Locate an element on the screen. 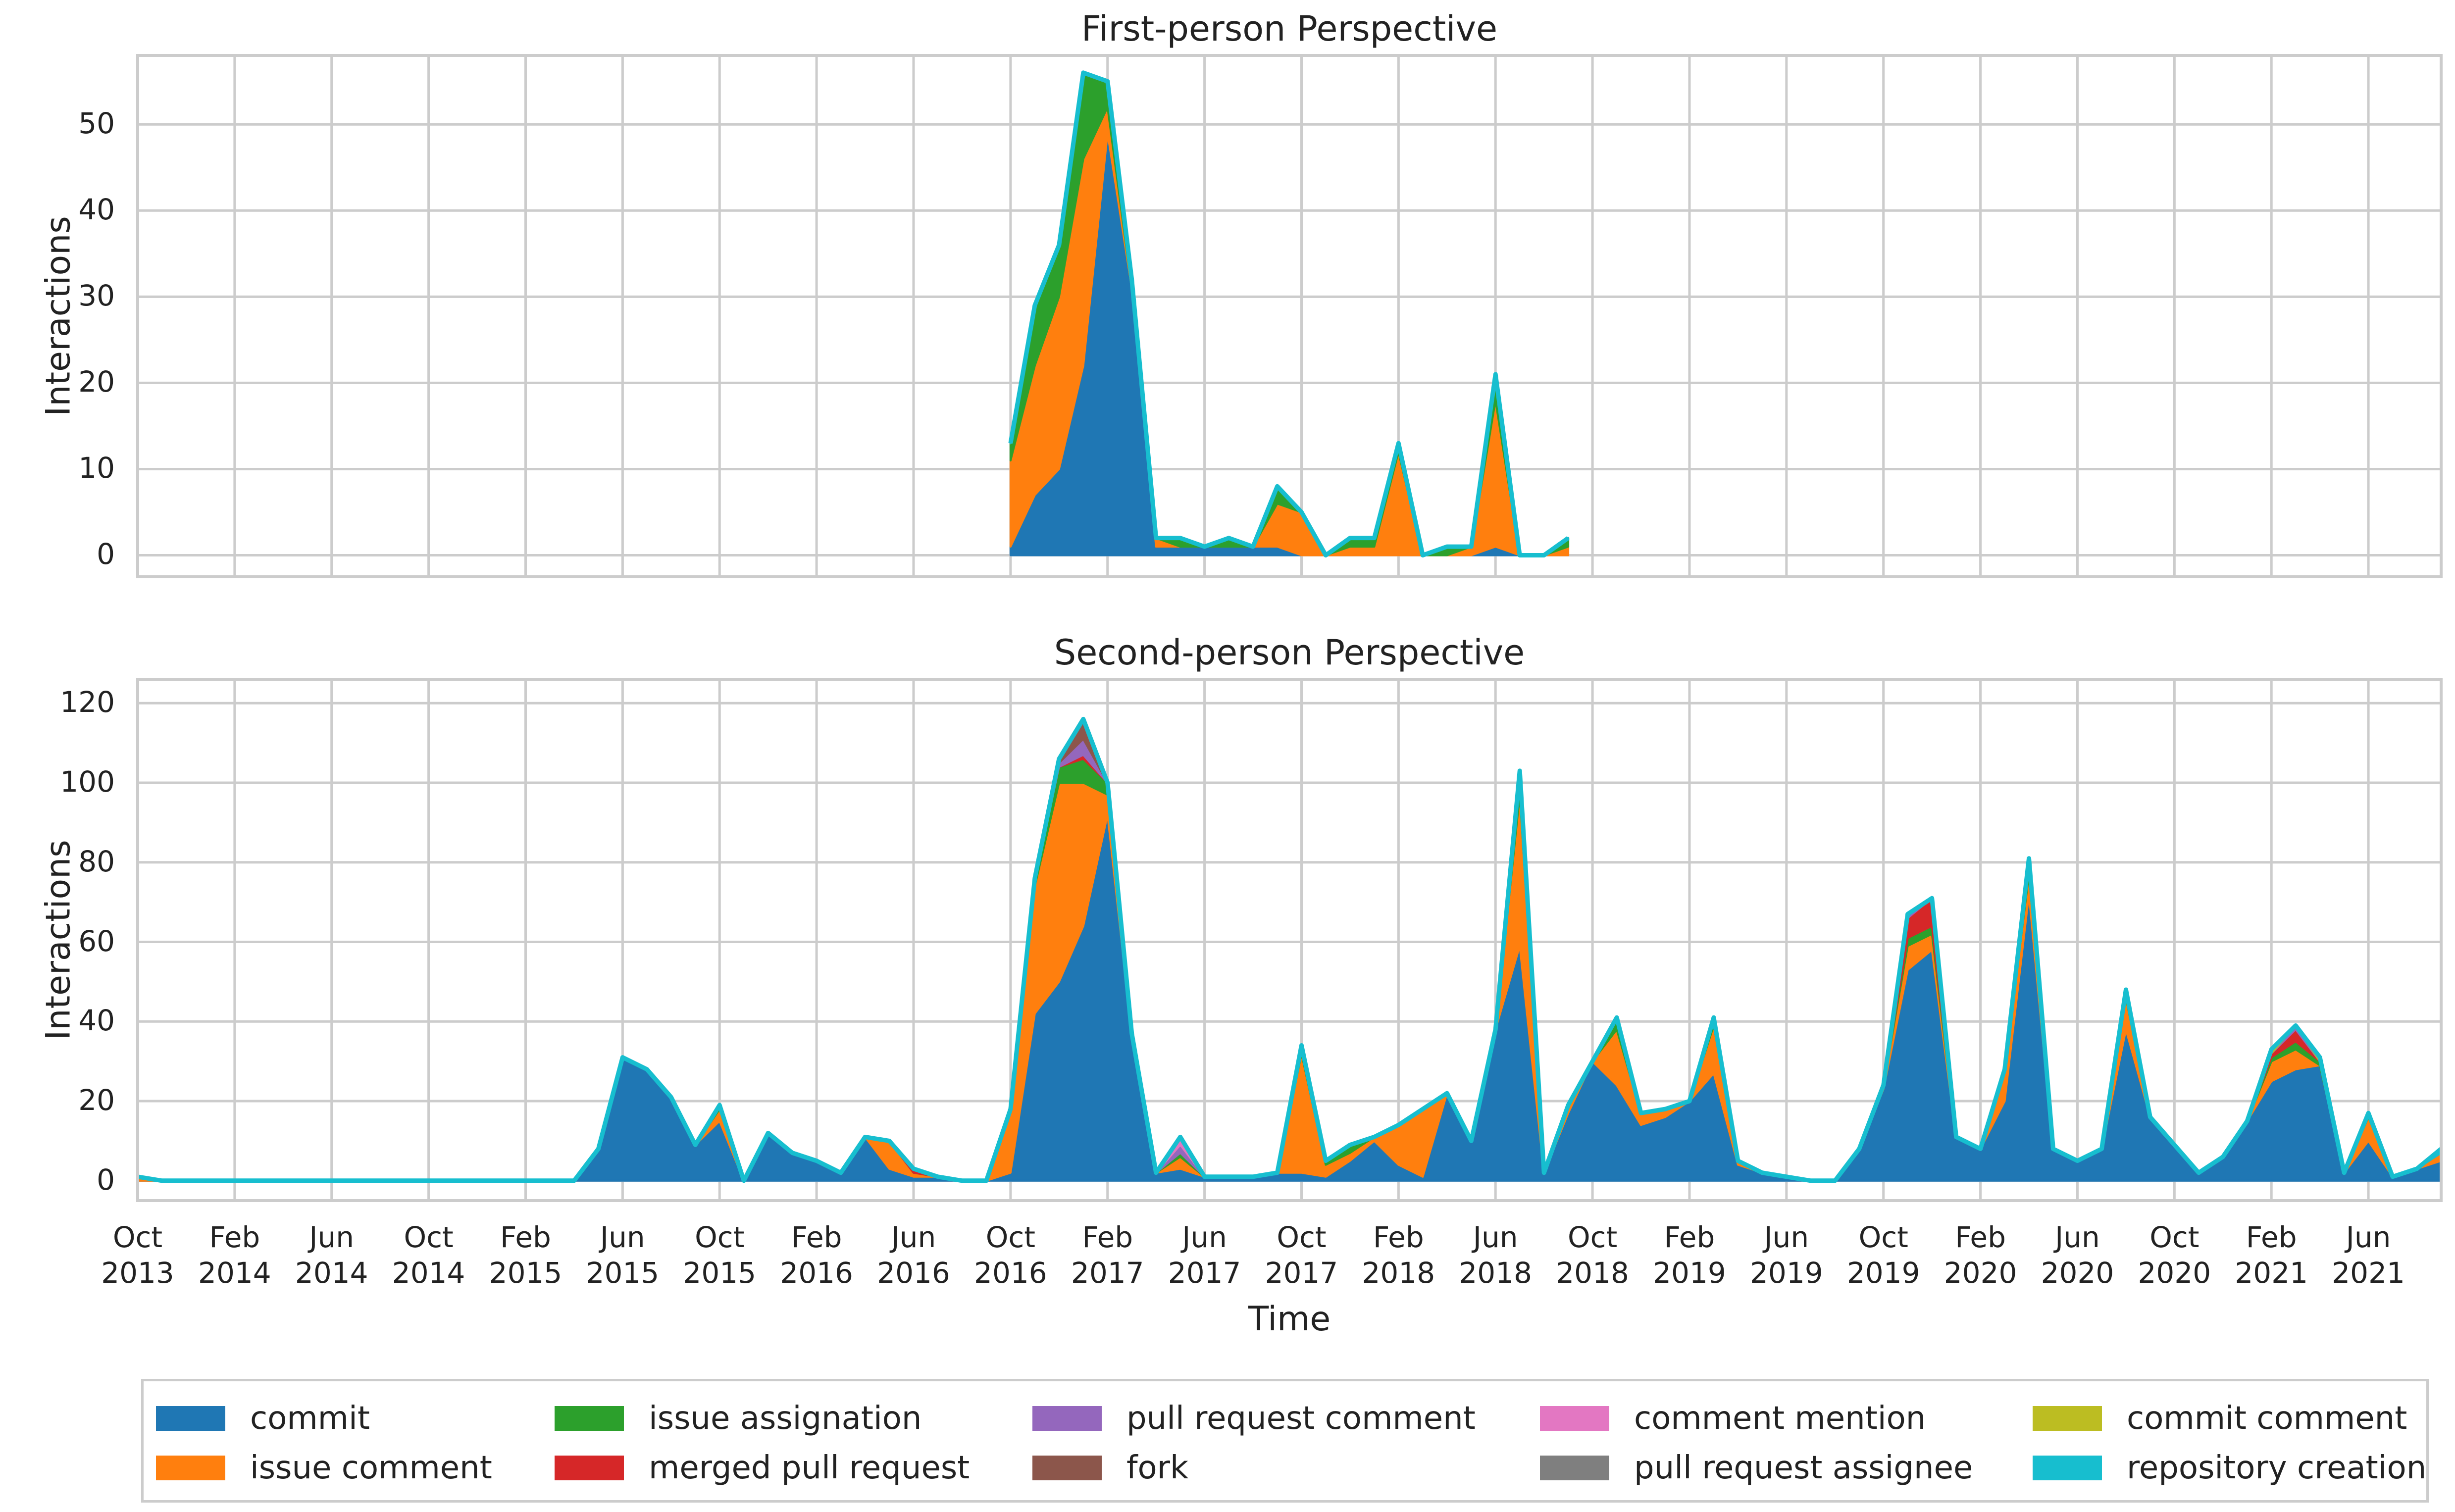  legend-item: commit comment is located at coordinates (2220, 1418).